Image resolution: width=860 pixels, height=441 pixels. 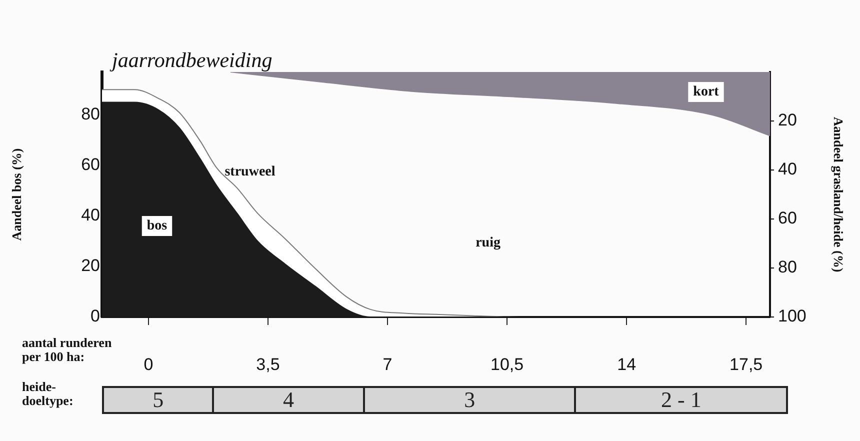 What do you see at coordinates (706, 92) in the screenshot?
I see `series-label: kort` at bounding box center [706, 92].